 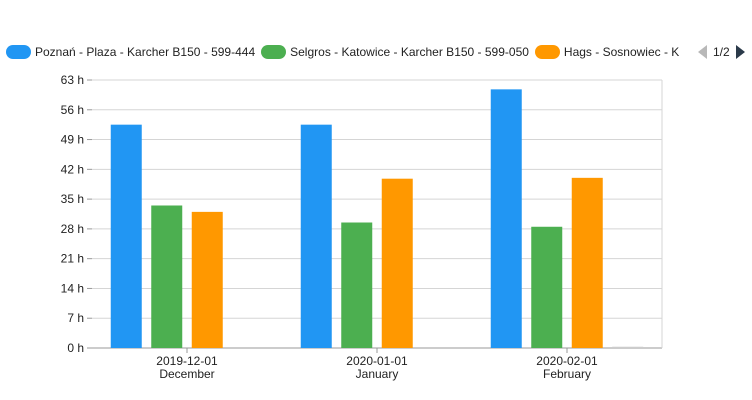 I want to click on legend-prev-icon, so click(x=702, y=52).